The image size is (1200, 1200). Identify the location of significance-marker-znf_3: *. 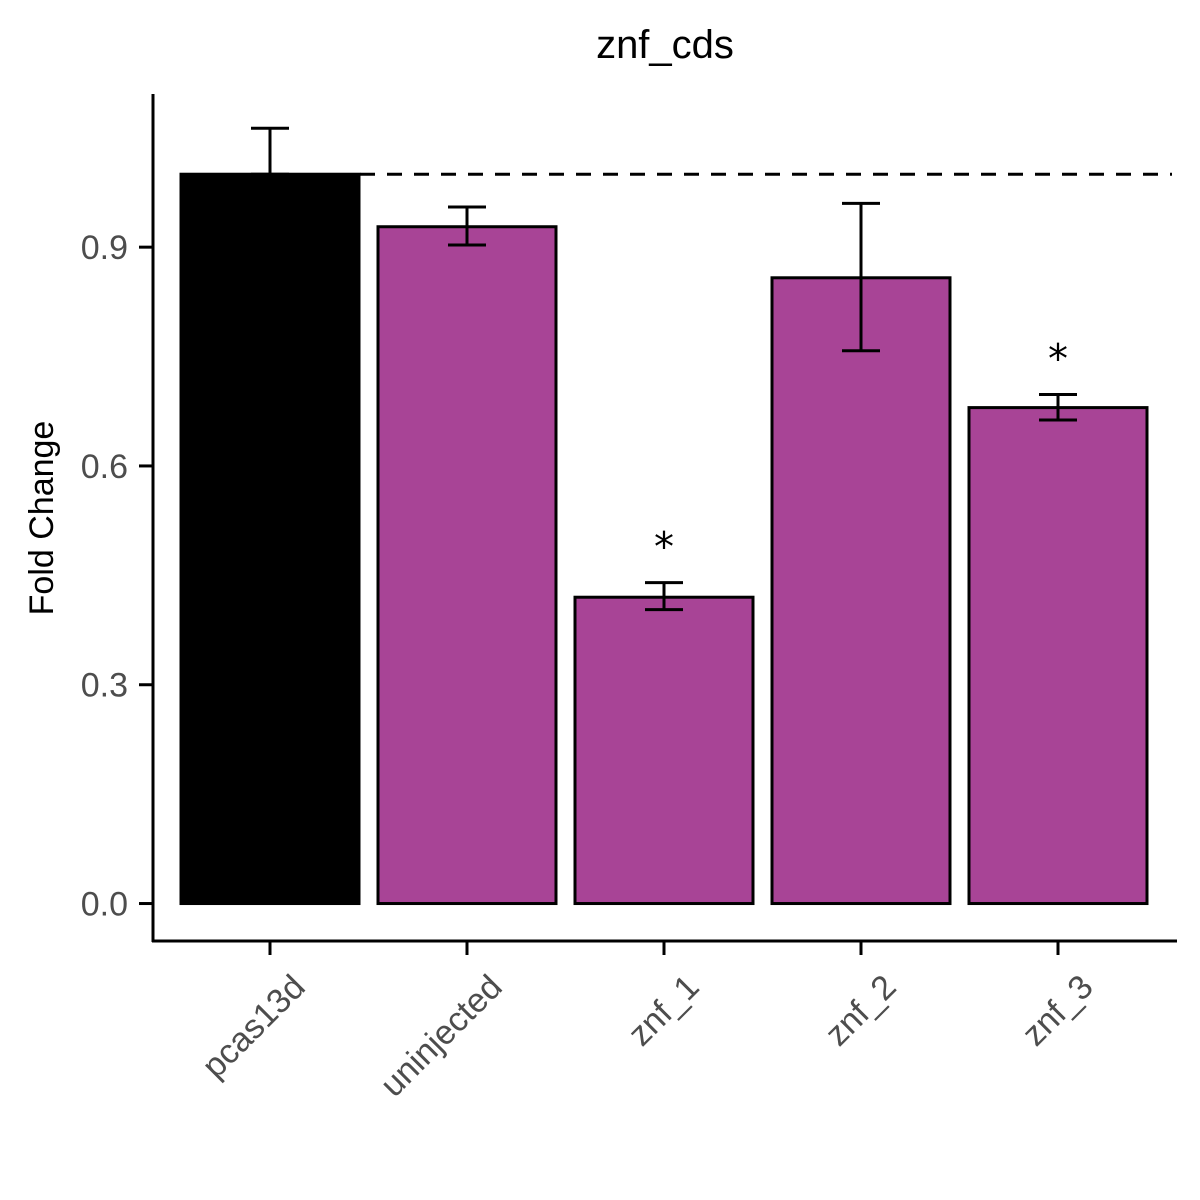
(1058, 359).